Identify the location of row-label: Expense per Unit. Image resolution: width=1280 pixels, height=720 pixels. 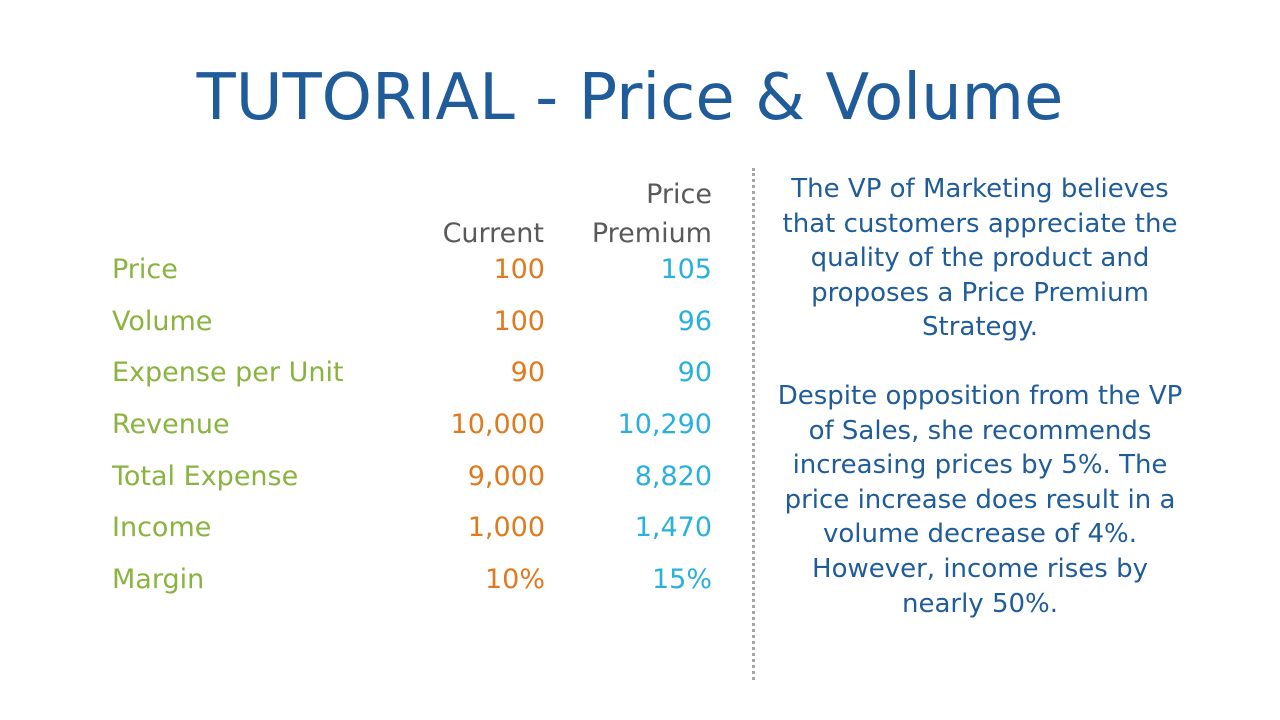
(228, 373).